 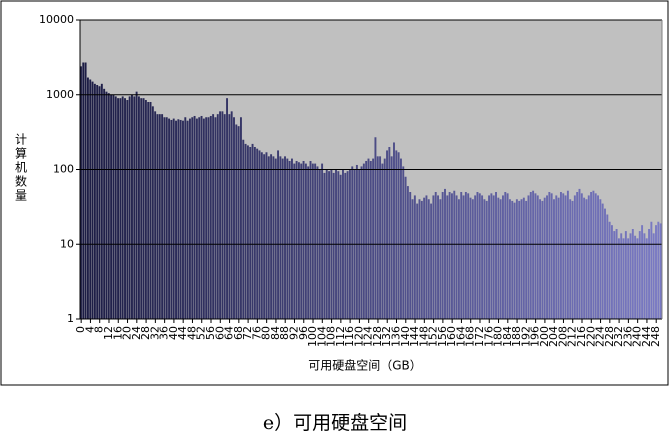 I want to click on y-tick-label: 10000, so click(x=56, y=19).